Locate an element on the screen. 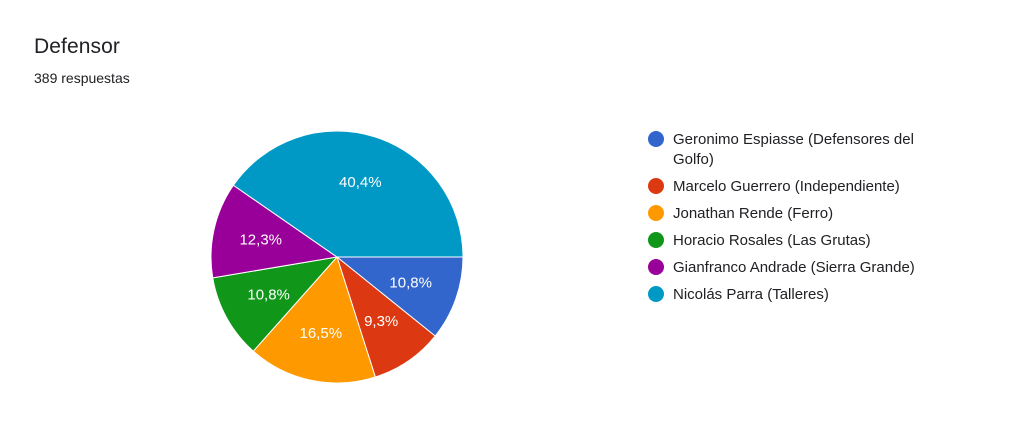 The width and height of the screenshot is (1024, 431). legend-label: Geronimo Espiasse (Defensores del Golfo) is located at coordinates (793, 149).